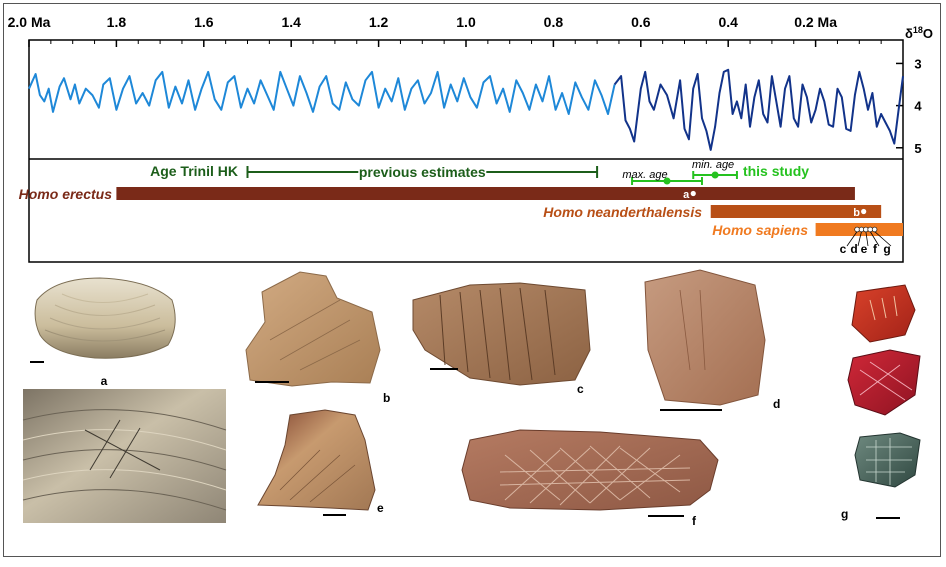 Image resolution: width=946 pixels, height=567 pixels. I want to click on specimen-marker-label: a, so click(686, 195).